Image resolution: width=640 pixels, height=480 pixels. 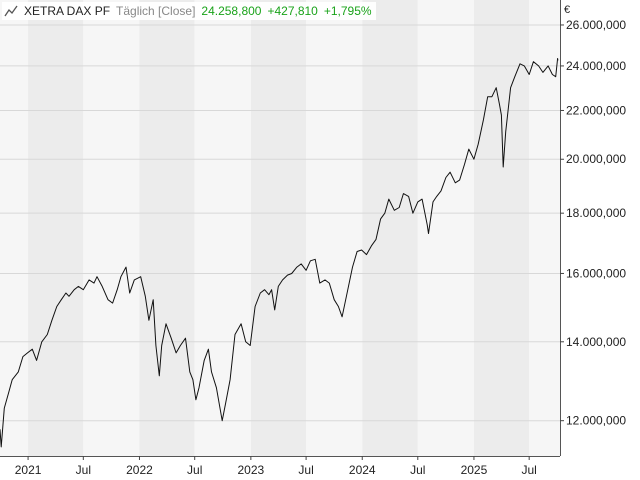 I want to click on x-tick-label: 2021, so click(x=28, y=470).